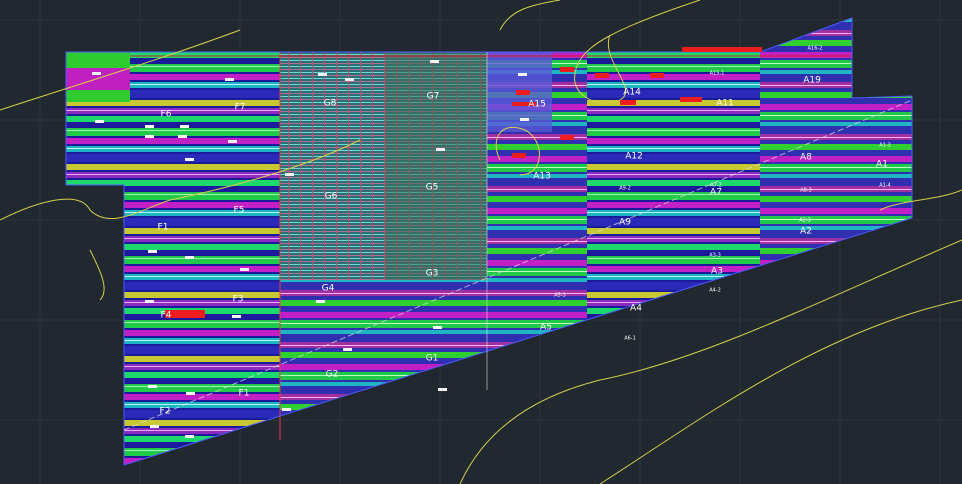 The width and height of the screenshot is (962, 484). I want to click on zone-label: A6-1, so click(630, 339).